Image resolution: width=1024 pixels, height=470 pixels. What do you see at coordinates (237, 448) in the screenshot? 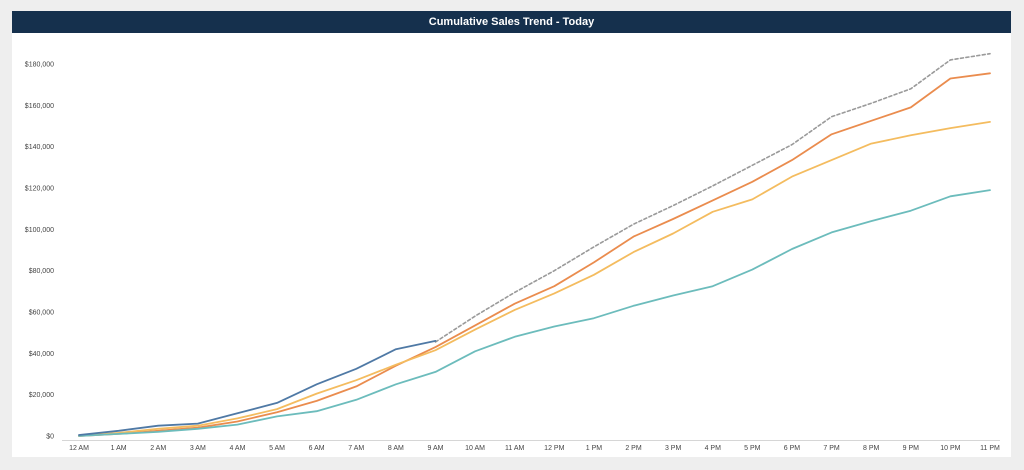
I see `x-tick-label: 4 AM` at bounding box center [237, 448].